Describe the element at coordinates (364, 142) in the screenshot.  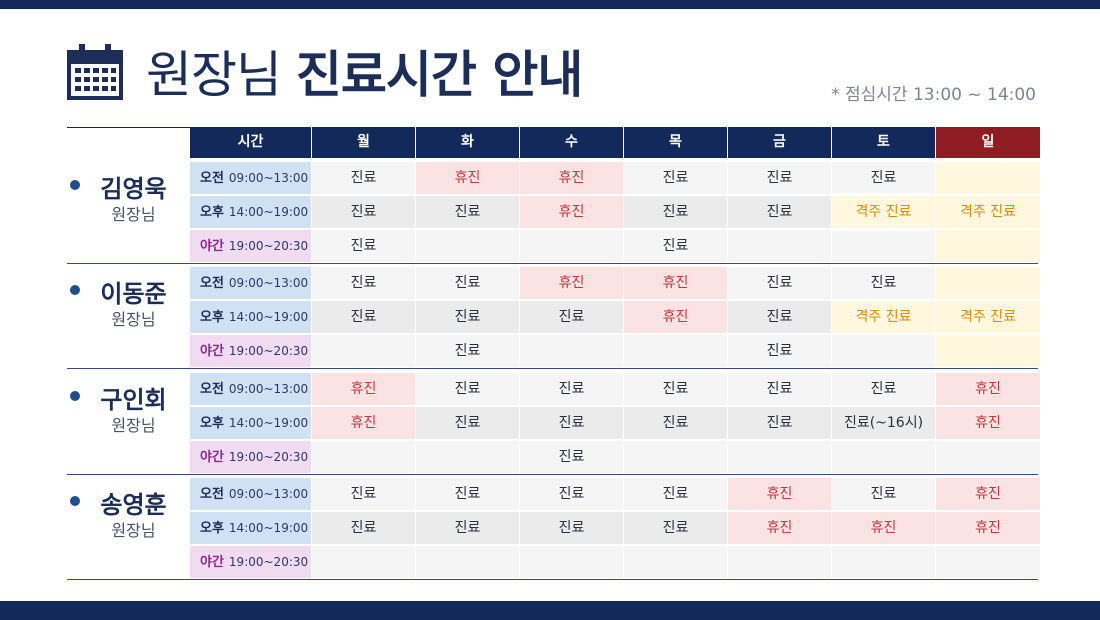
I see `header-day: 월` at that location.